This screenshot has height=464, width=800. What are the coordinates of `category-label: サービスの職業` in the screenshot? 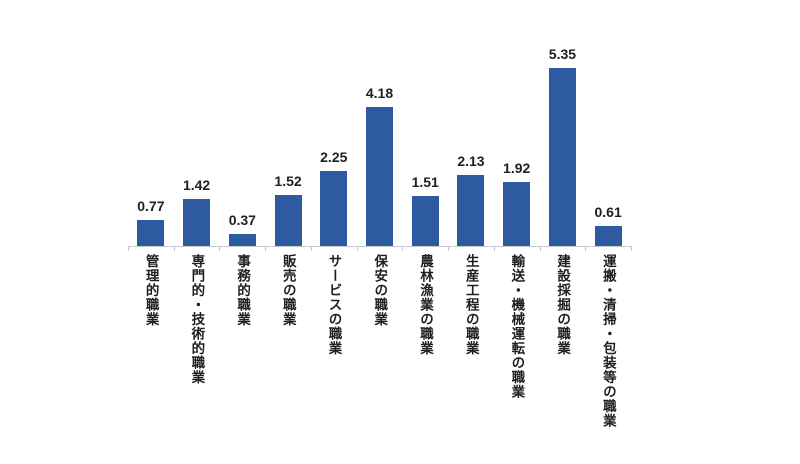 It's located at (334, 305).